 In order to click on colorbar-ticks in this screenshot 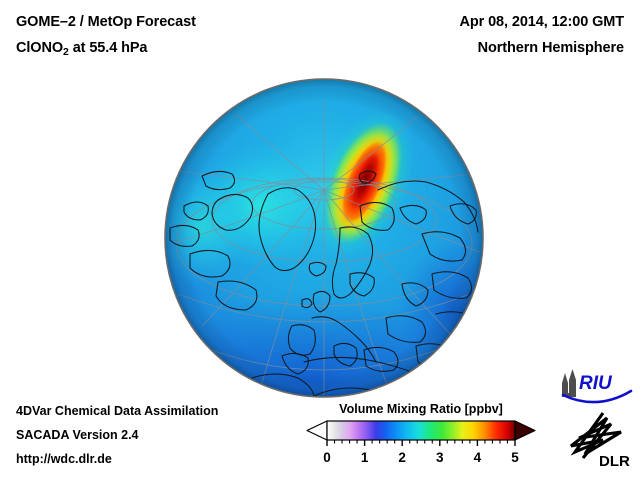, I will do `click(421, 443)`.